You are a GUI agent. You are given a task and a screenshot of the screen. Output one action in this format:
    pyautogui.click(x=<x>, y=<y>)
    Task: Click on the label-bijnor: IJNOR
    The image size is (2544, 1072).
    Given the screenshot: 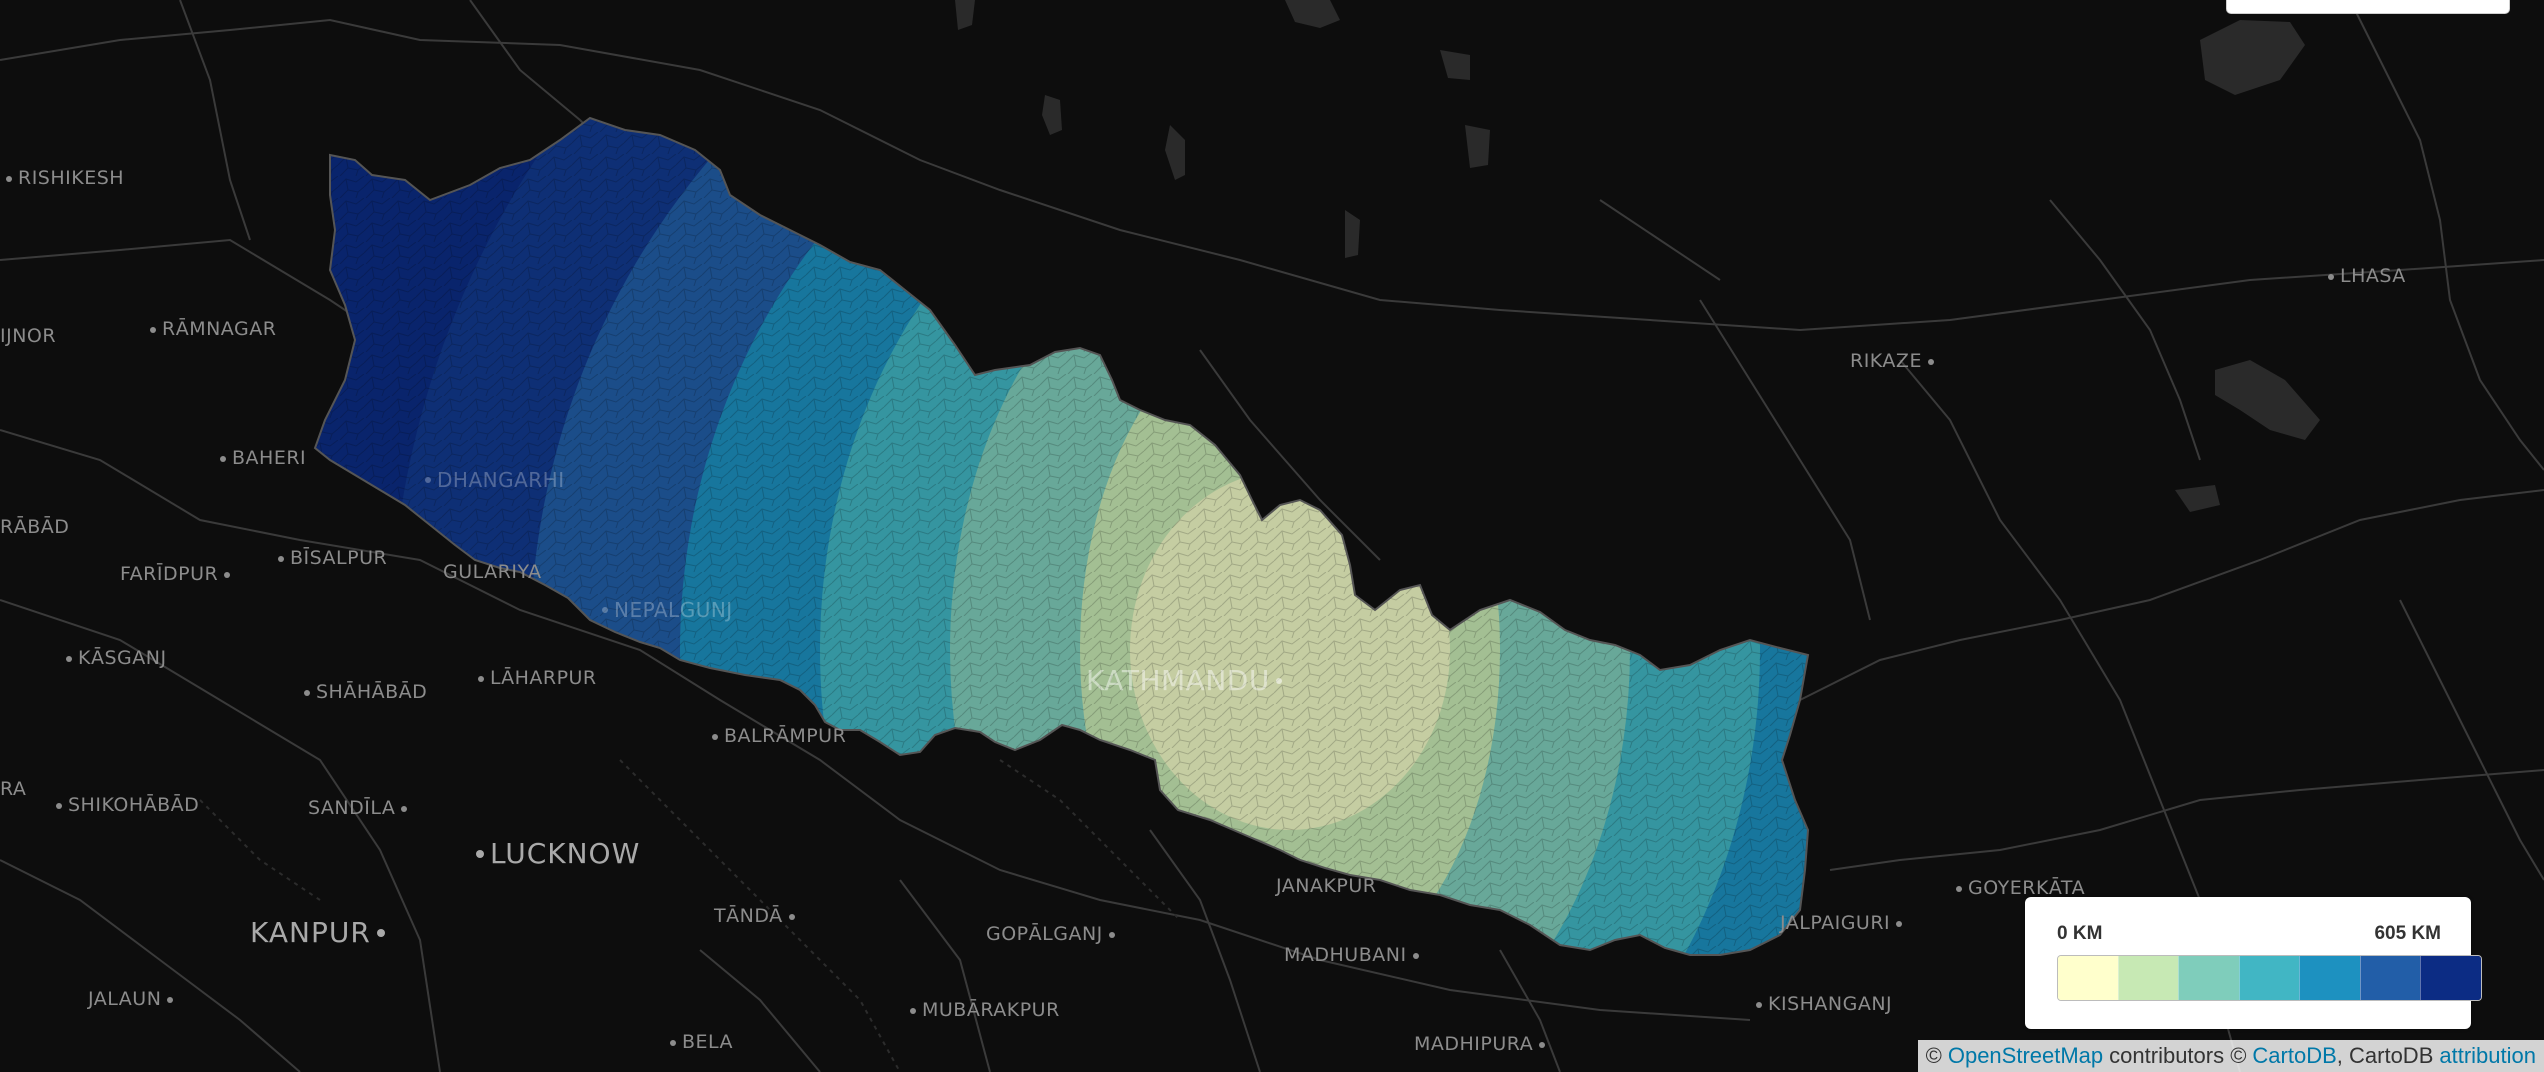 What is the action you would take?
    pyautogui.click(x=28, y=336)
    